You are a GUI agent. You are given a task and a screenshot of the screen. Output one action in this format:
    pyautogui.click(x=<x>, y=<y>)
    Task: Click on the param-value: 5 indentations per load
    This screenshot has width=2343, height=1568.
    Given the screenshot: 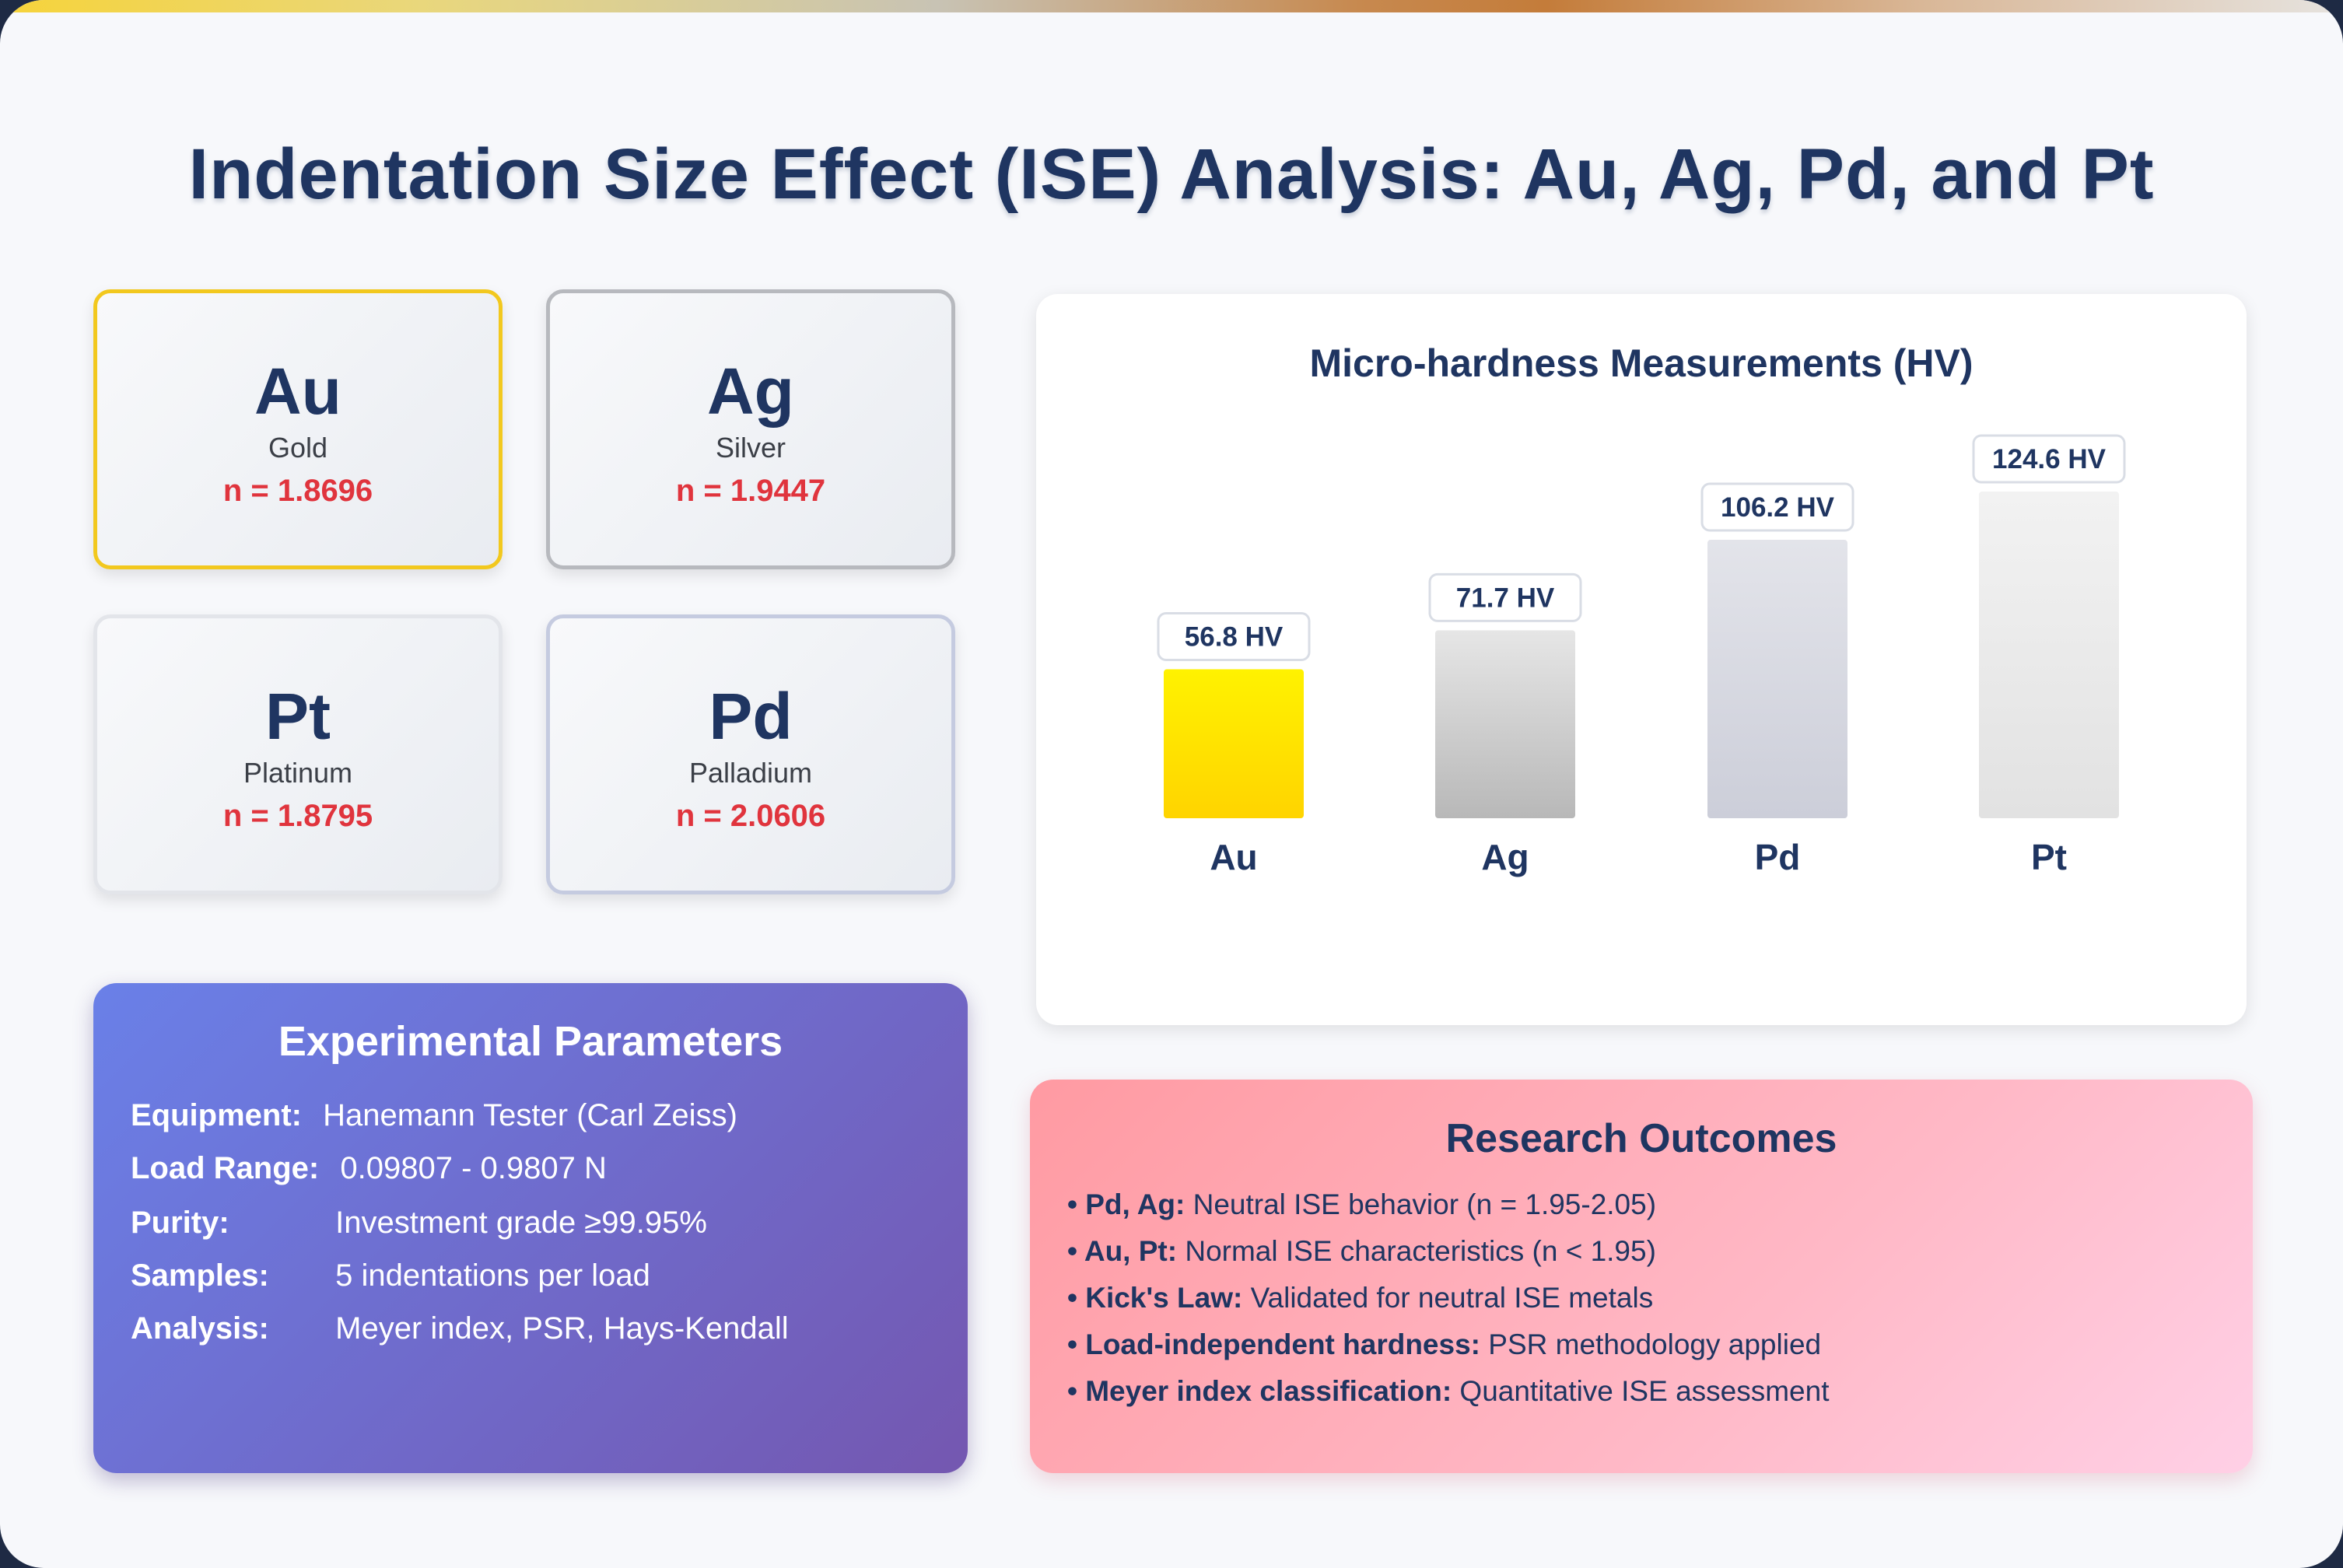 What is the action you would take?
    pyautogui.click(x=492, y=1276)
    